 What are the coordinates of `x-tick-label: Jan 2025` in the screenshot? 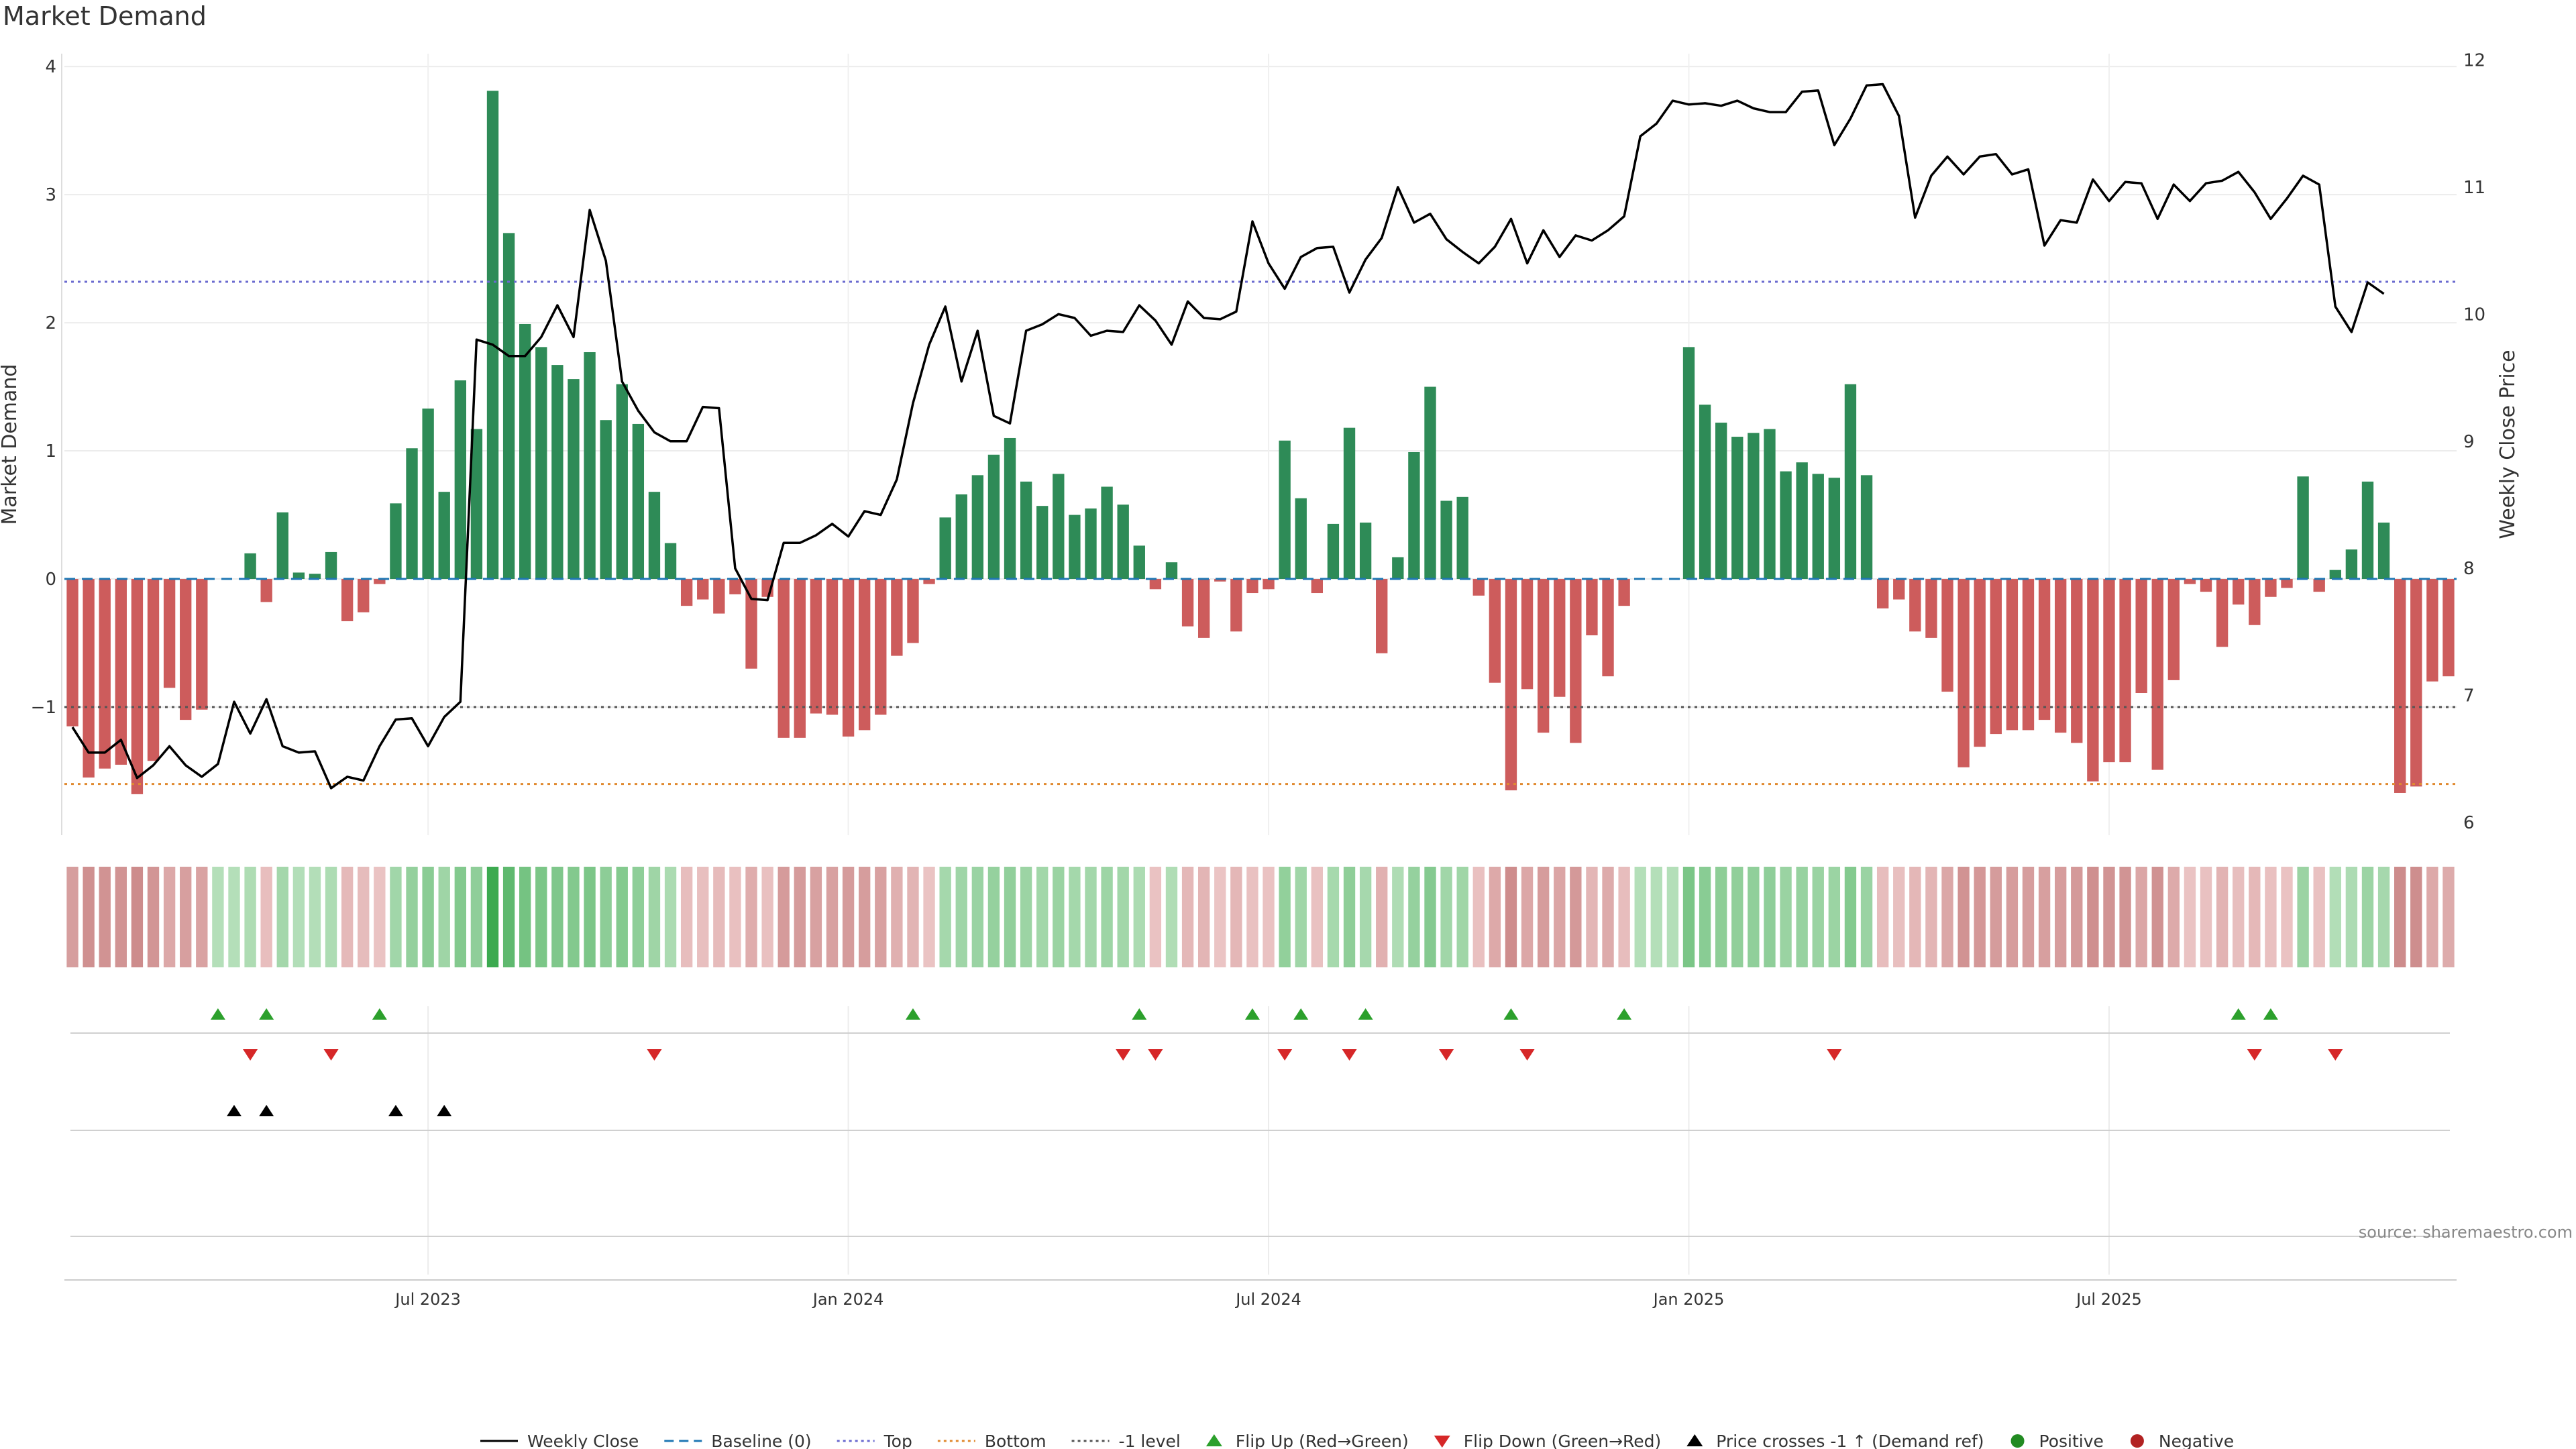 It's located at (1688, 1299).